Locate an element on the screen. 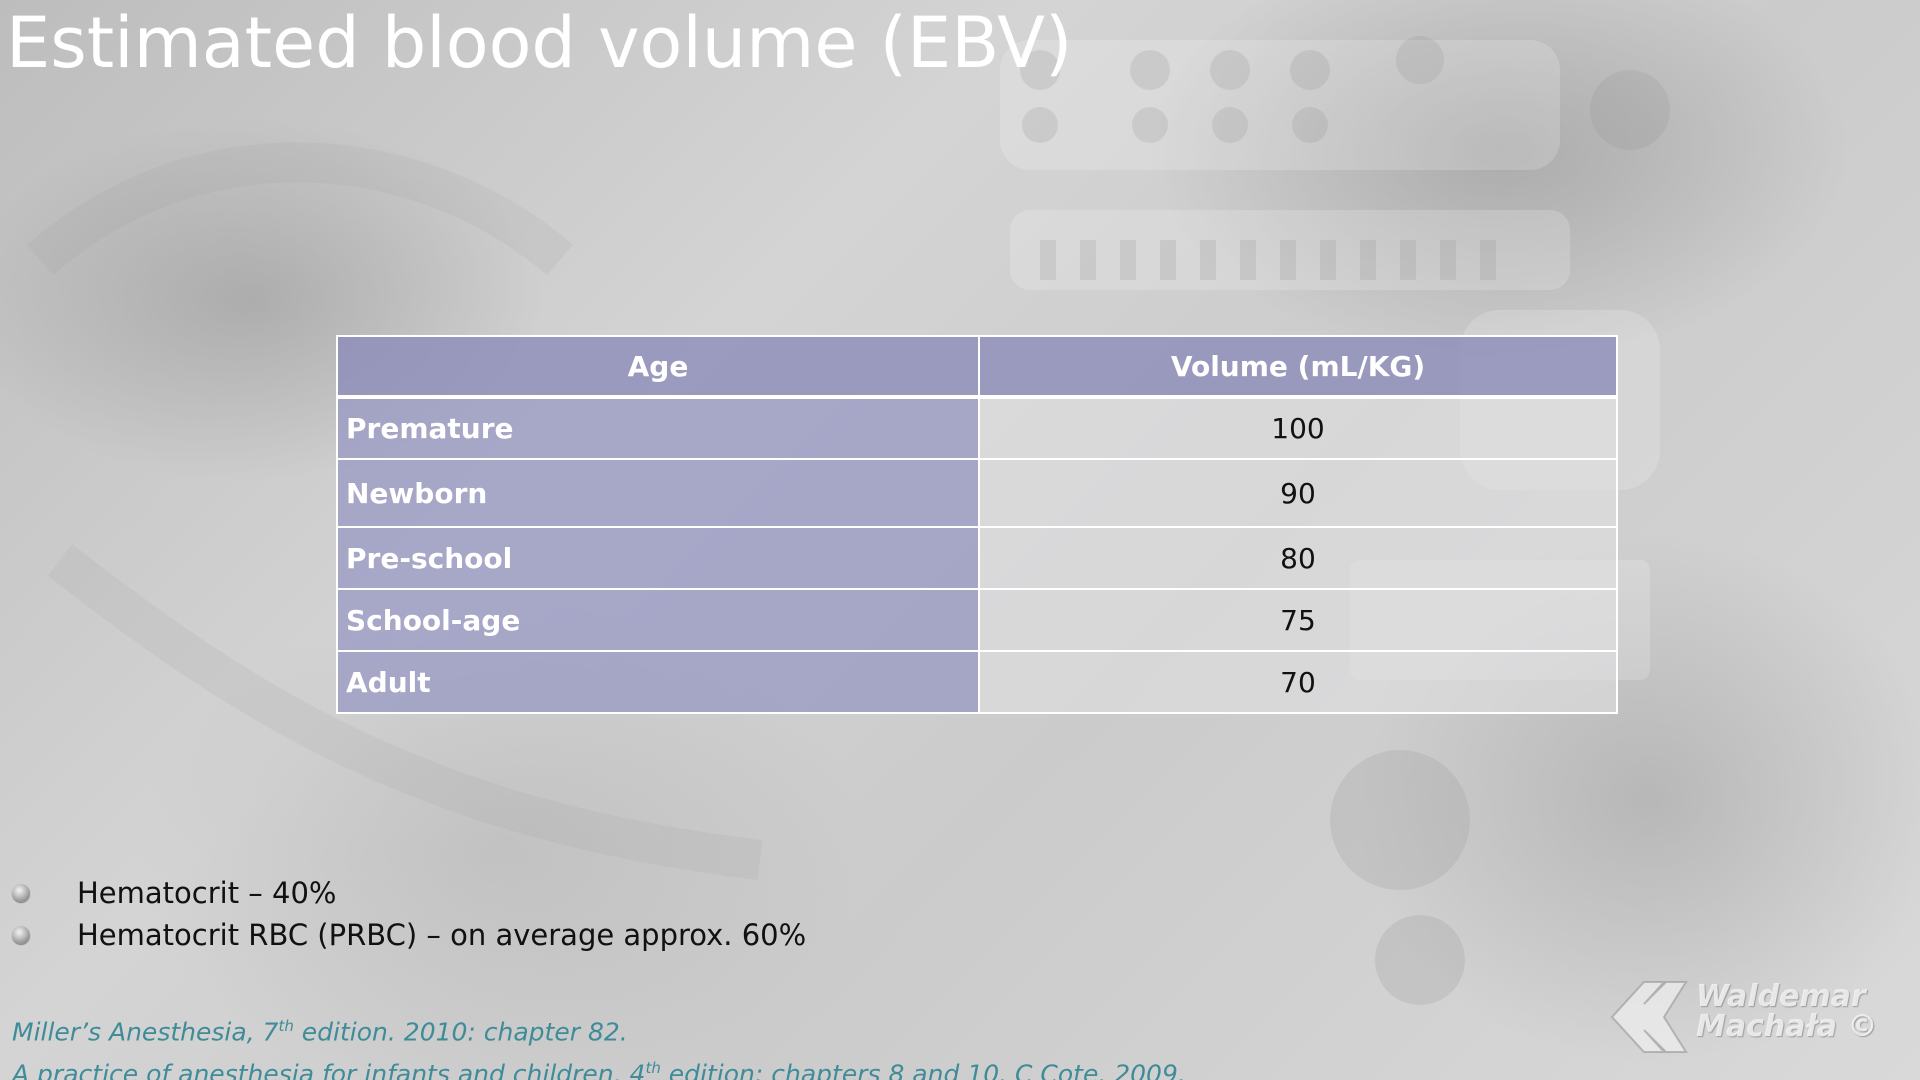 This screenshot has width=1920, height=1080. reference-text: Miller’s Anesthesia, 7 is located at coordinates (145, 1032).